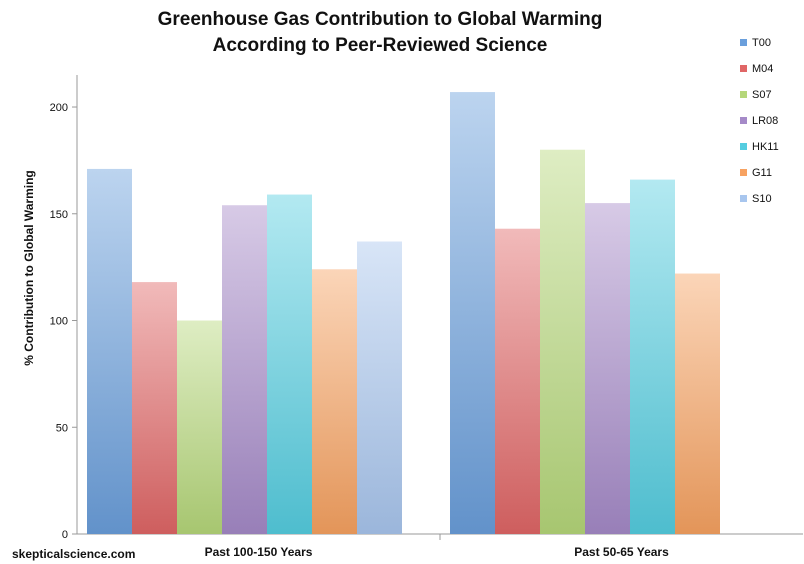 The width and height of the screenshot is (804, 564). I want to click on x-category-label: Past 50-65 Years, so click(621, 552).